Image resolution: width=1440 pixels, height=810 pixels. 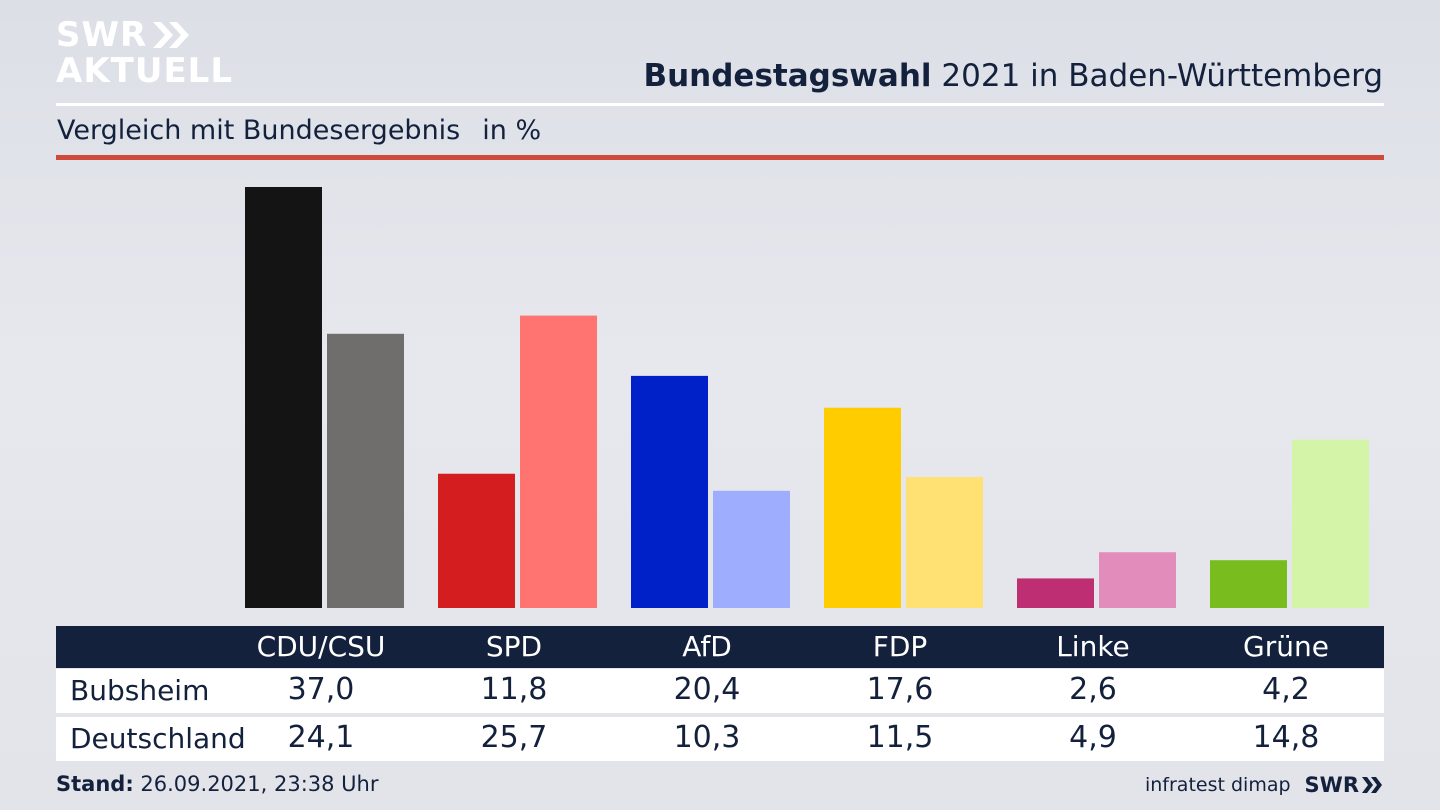 What do you see at coordinates (1157, 76) in the screenshot?
I see `chart-title-rest: 2021 in Baden-Württemberg` at bounding box center [1157, 76].